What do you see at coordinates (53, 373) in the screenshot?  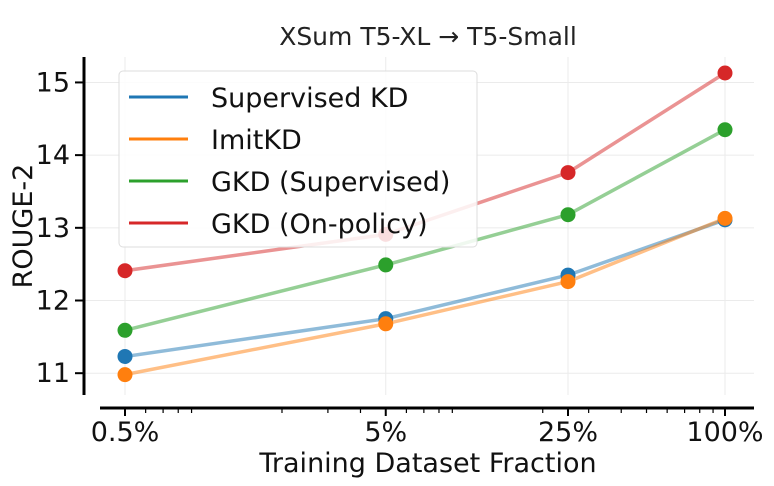 I see `y-tick-label: 11` at bounding box center [53, 373].